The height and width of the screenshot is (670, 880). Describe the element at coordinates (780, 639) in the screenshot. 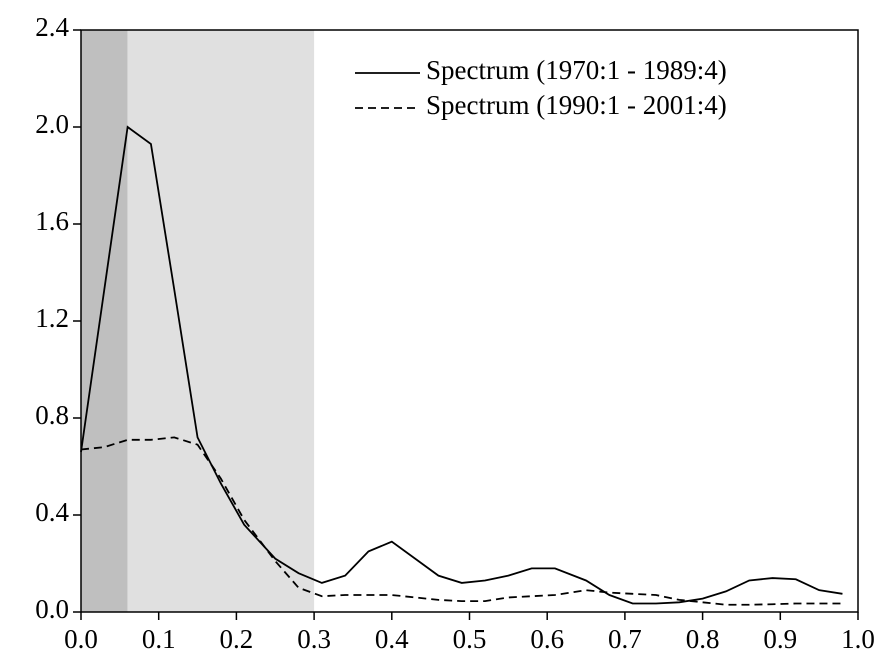

I see `x-tick-label: 0.9` at that location.